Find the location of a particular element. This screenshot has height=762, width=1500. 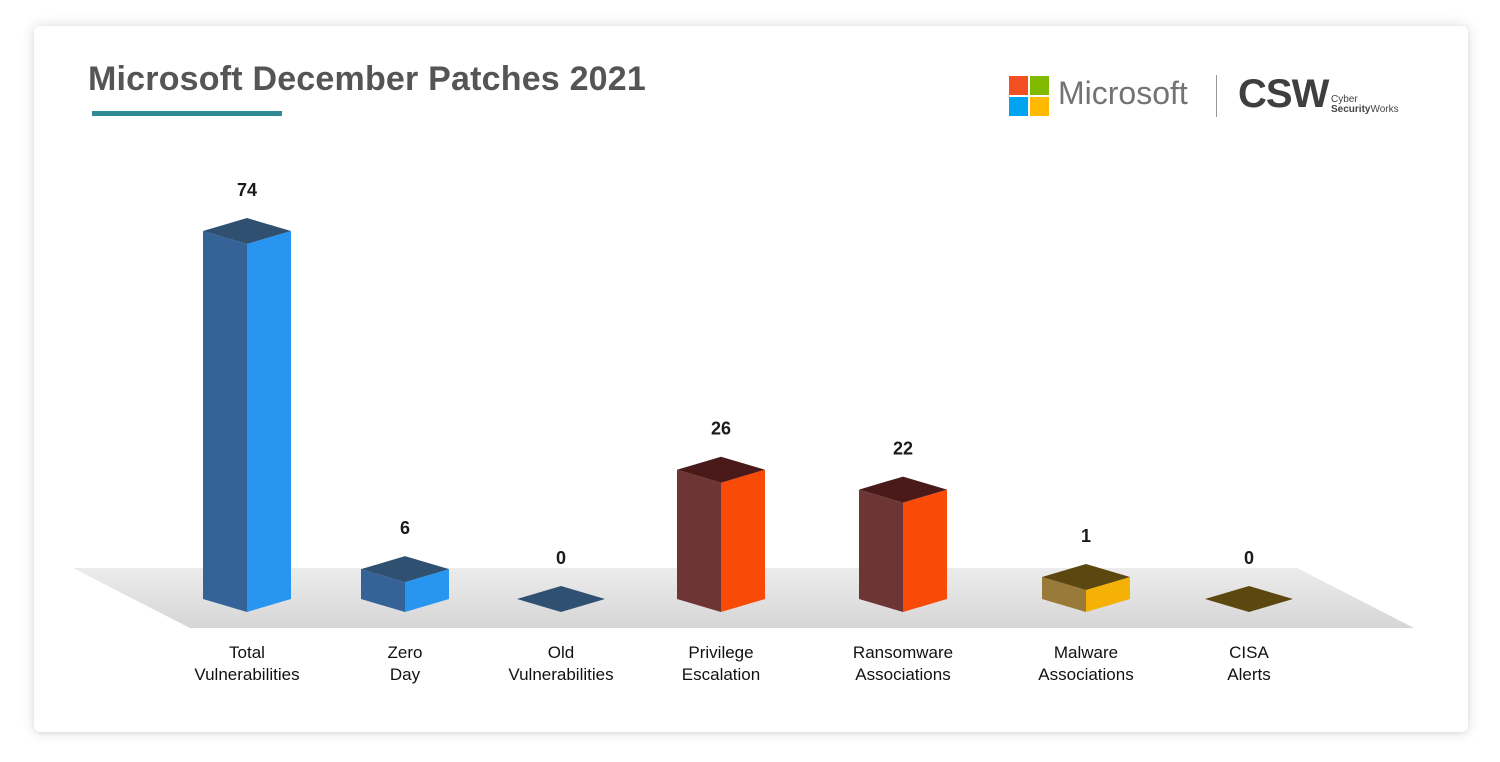

microsoft-logo-yellow-square is located at coordinates (1039, 106).